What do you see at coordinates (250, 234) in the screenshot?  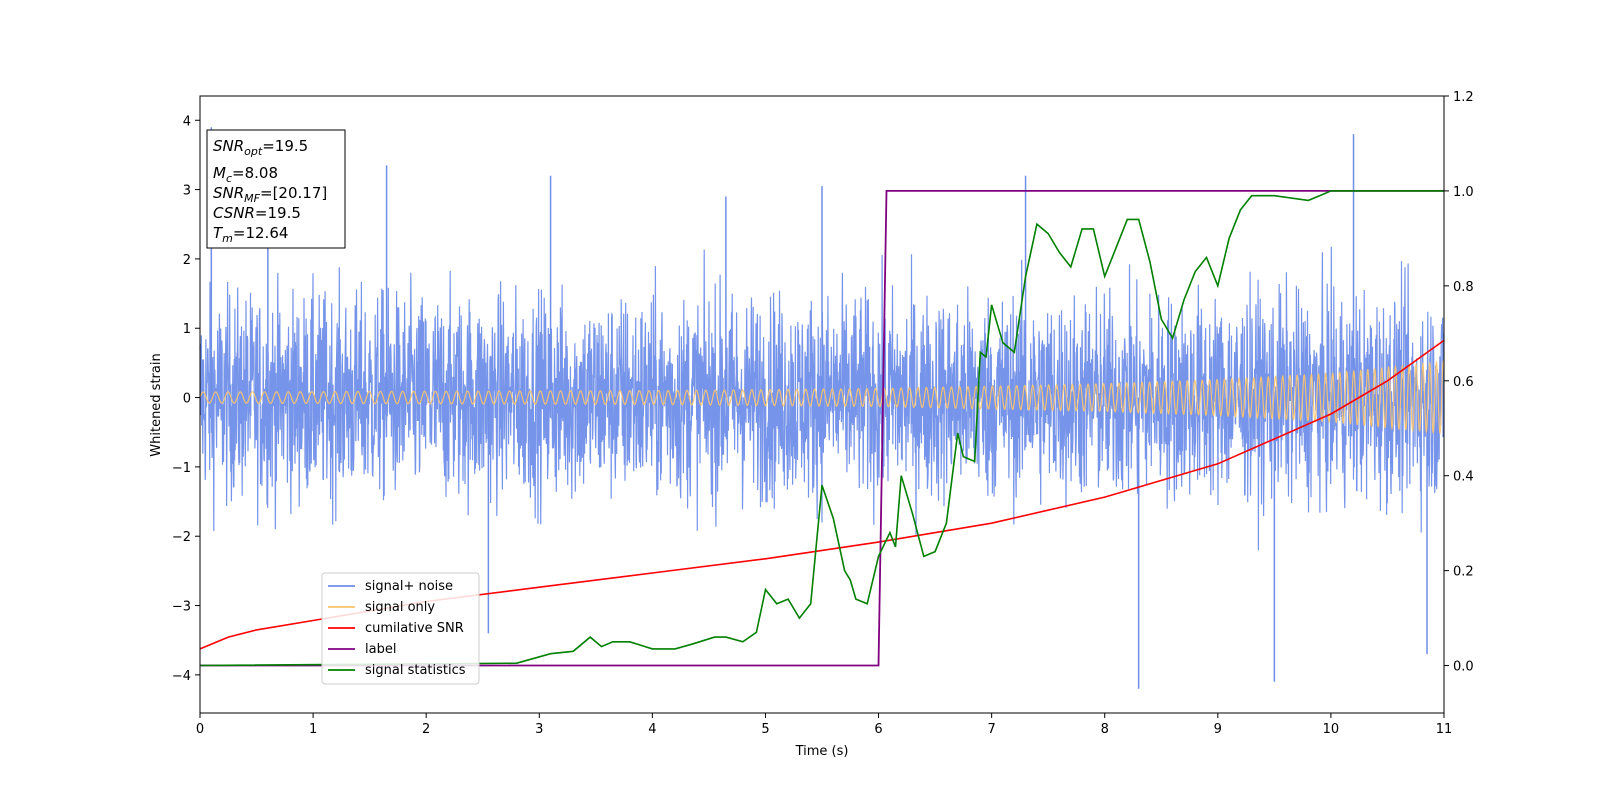 I see `annotation-tm: Tm=12.64` at bounding box center [250, 234].